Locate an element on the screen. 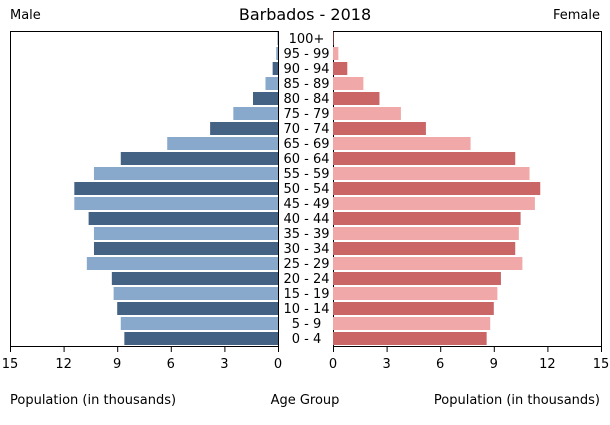  age-group-label: 50 - 54 is located at coordinates (306, 189).